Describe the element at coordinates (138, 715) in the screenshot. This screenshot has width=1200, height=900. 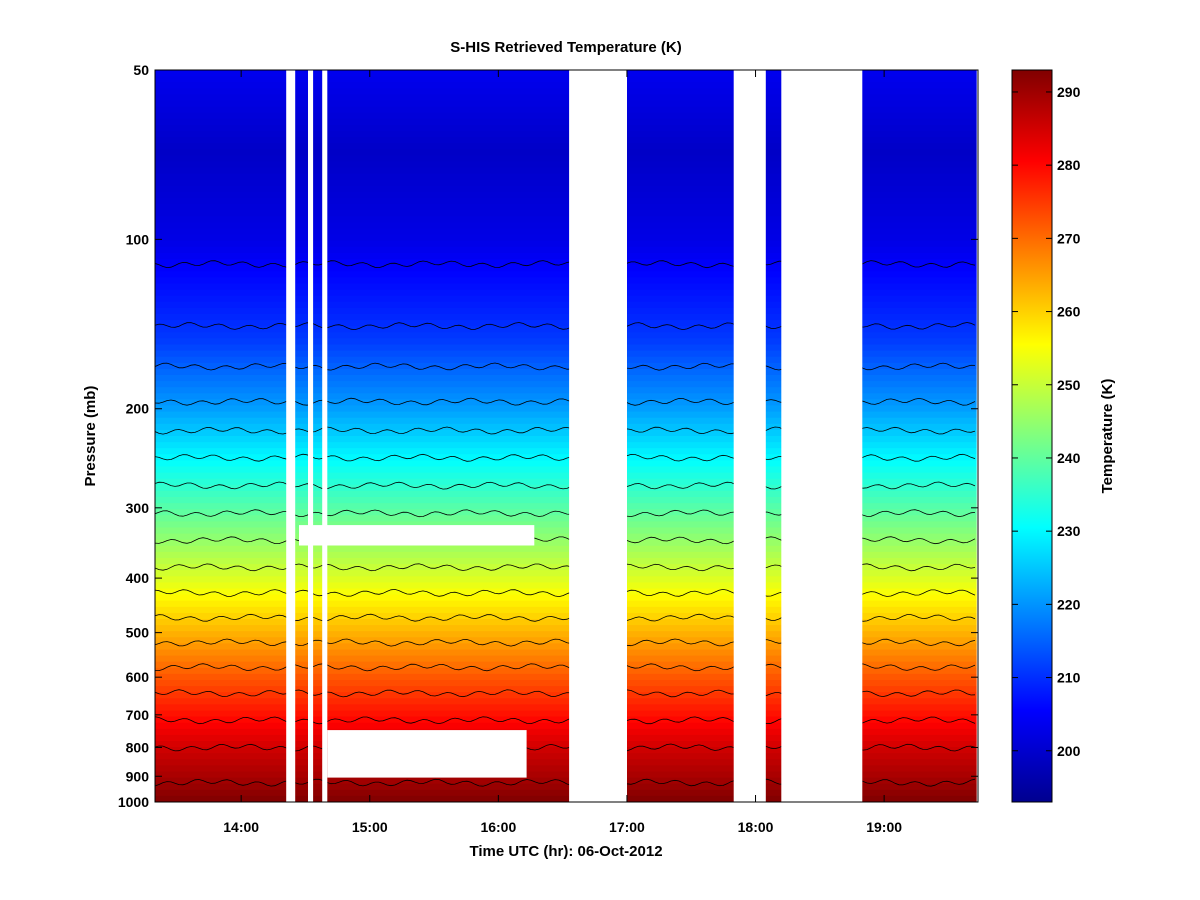
I see `y-tick-label: 700` at that location.